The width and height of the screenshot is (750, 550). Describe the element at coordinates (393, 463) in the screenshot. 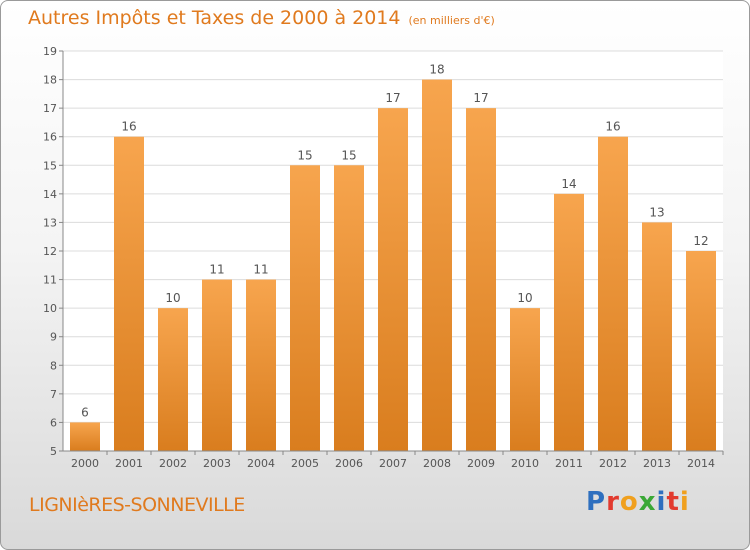

I see `x-tick-label: 2007` at that location.